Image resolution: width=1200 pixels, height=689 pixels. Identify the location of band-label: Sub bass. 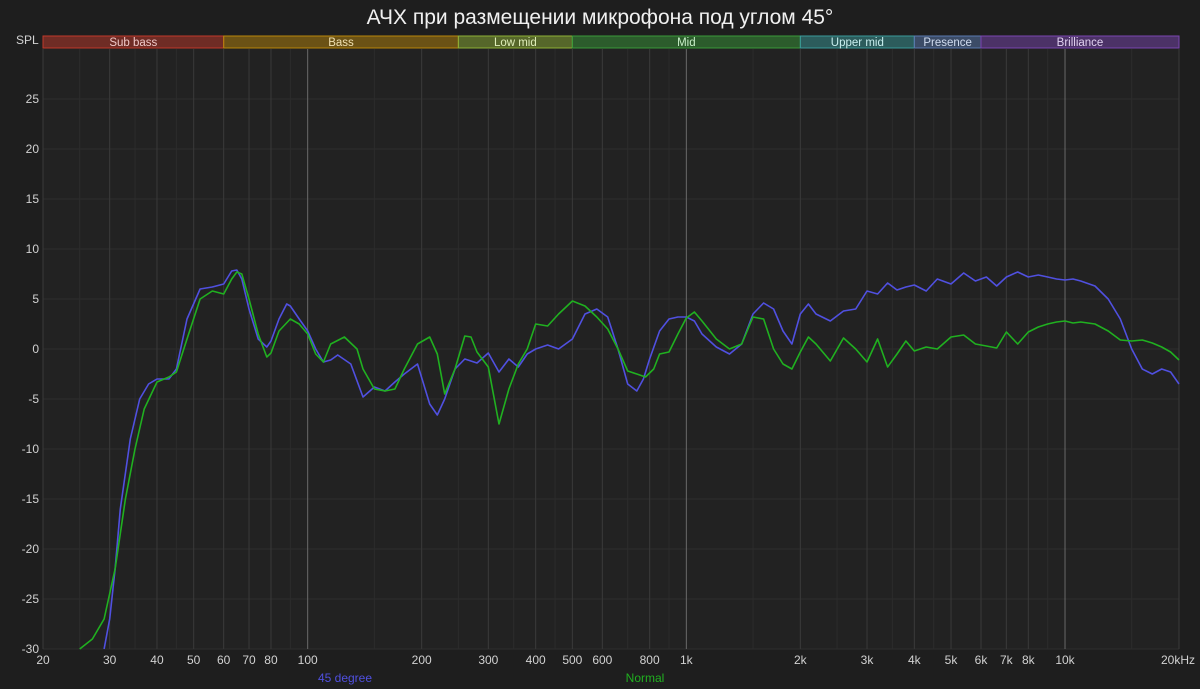
(133, 43).